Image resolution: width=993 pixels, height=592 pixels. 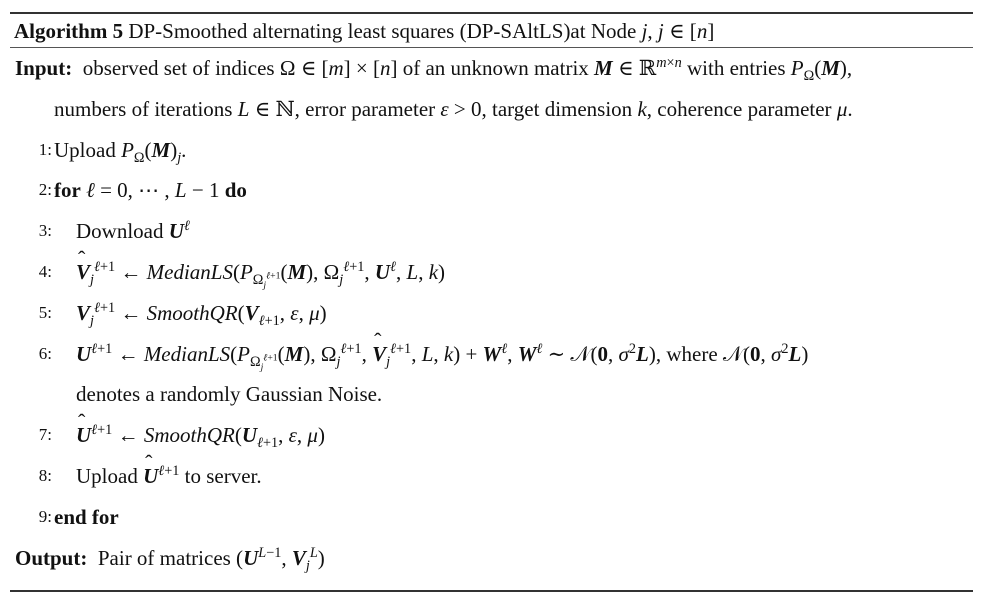 I want to click on algorithm-node-spec: j, j ∈ [n], so click(x=678, y=31).